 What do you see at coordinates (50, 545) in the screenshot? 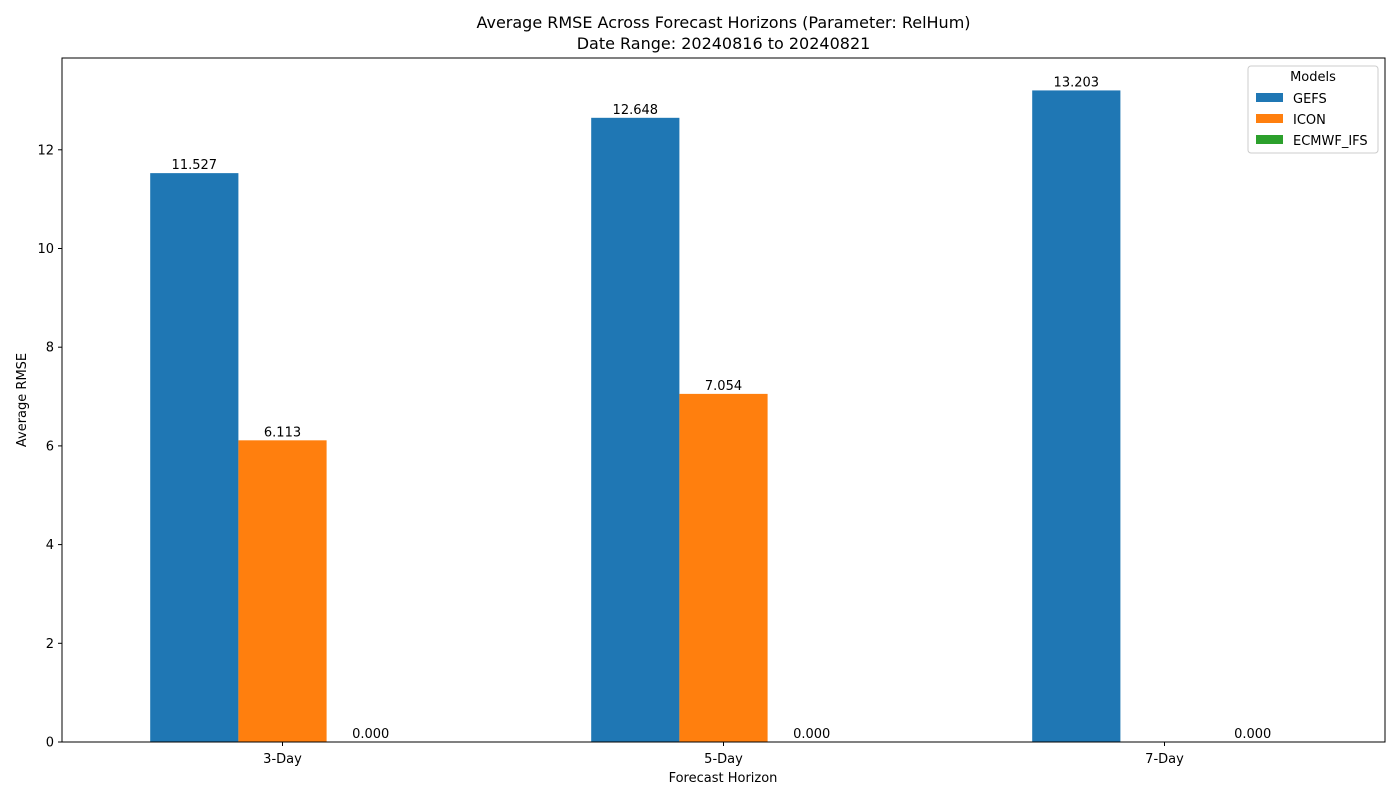
I see `y-tick-label: 4` at bounding box center [50, 545].